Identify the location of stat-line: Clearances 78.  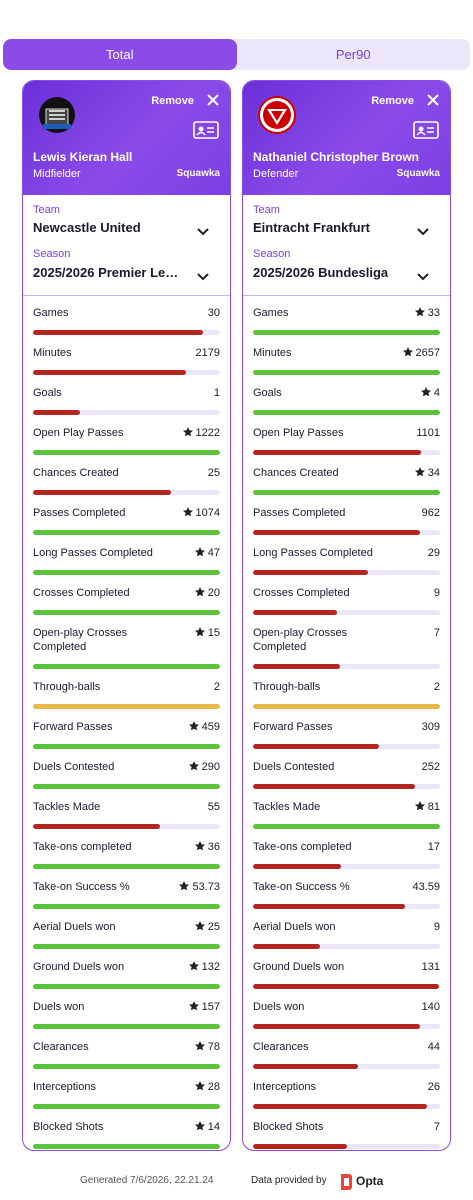
(126, 1047).